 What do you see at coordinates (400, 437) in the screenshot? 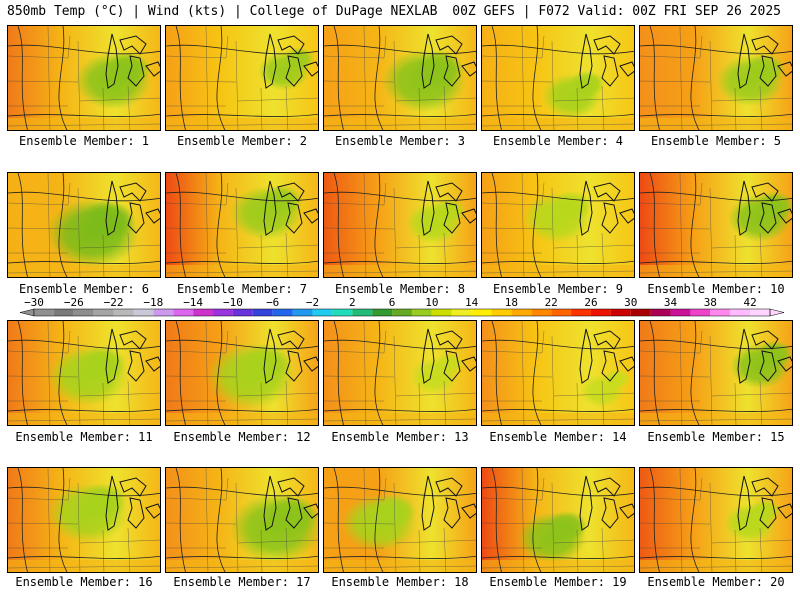
I see `ensemble-member-label: Ensemble Member: 13` at bounding box center [400, 437].